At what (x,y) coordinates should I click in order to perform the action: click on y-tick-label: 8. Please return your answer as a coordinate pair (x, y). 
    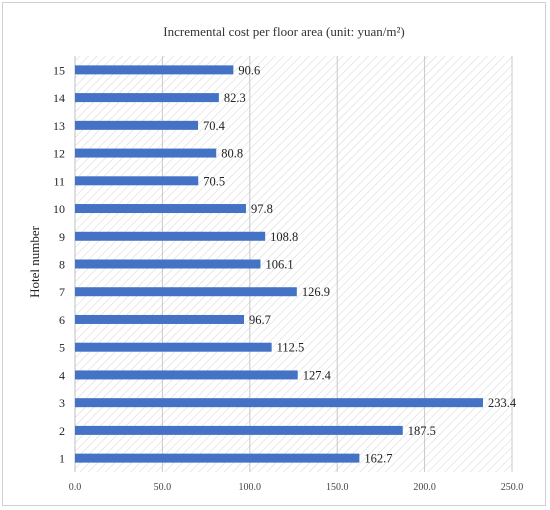
    Looking at the image, I should click on (62, 265).